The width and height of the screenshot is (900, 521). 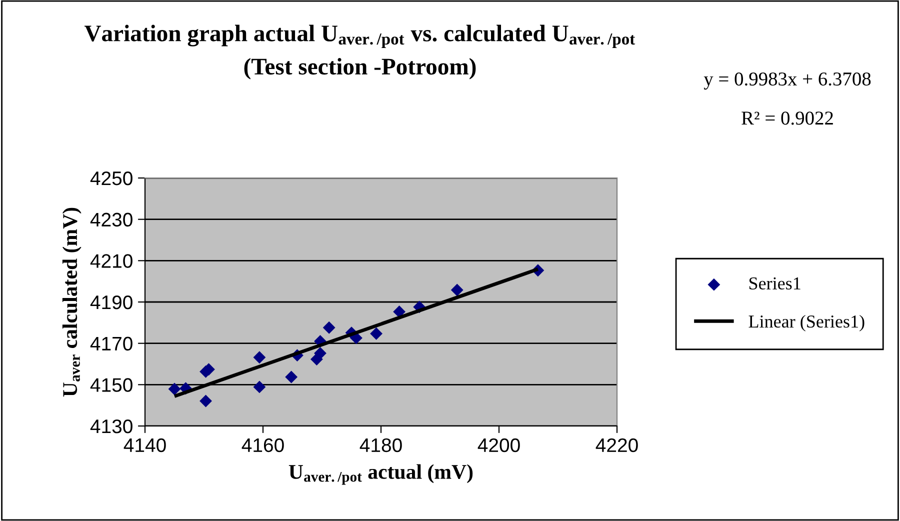 What do you see at coordinates (72, 302) in the screenshot?
I see `y-axis-title: U$_{aver}$ calculated (mV)` at bounding box center [72, 302].